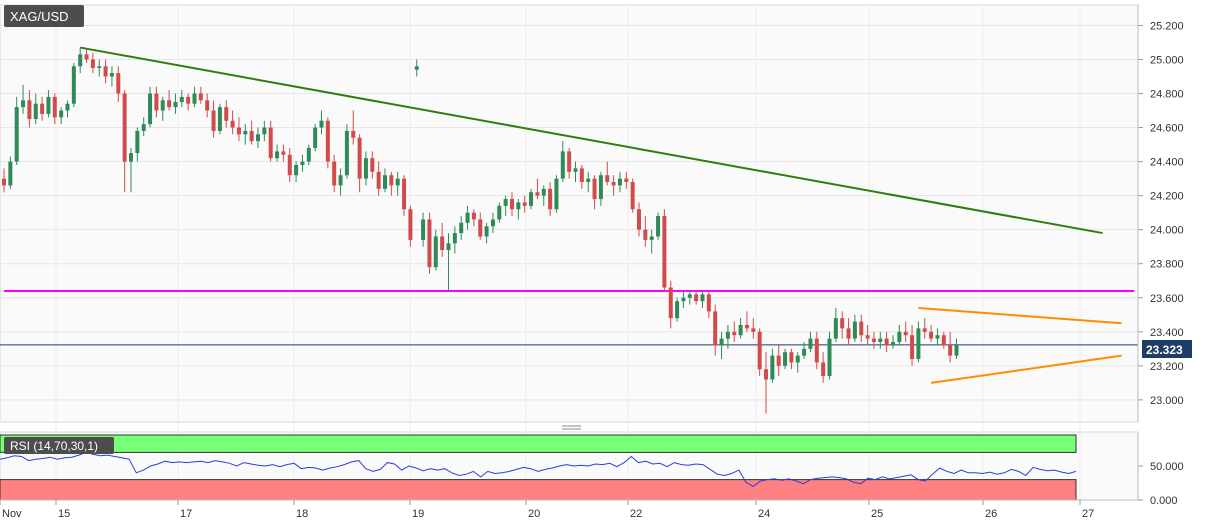 This screenshot has width=1207, height=531. What do you see at coordinates (1167, 26) in the screenshot?
I see `price-tick-label: 25.200` at bounding box center [1167, 26].